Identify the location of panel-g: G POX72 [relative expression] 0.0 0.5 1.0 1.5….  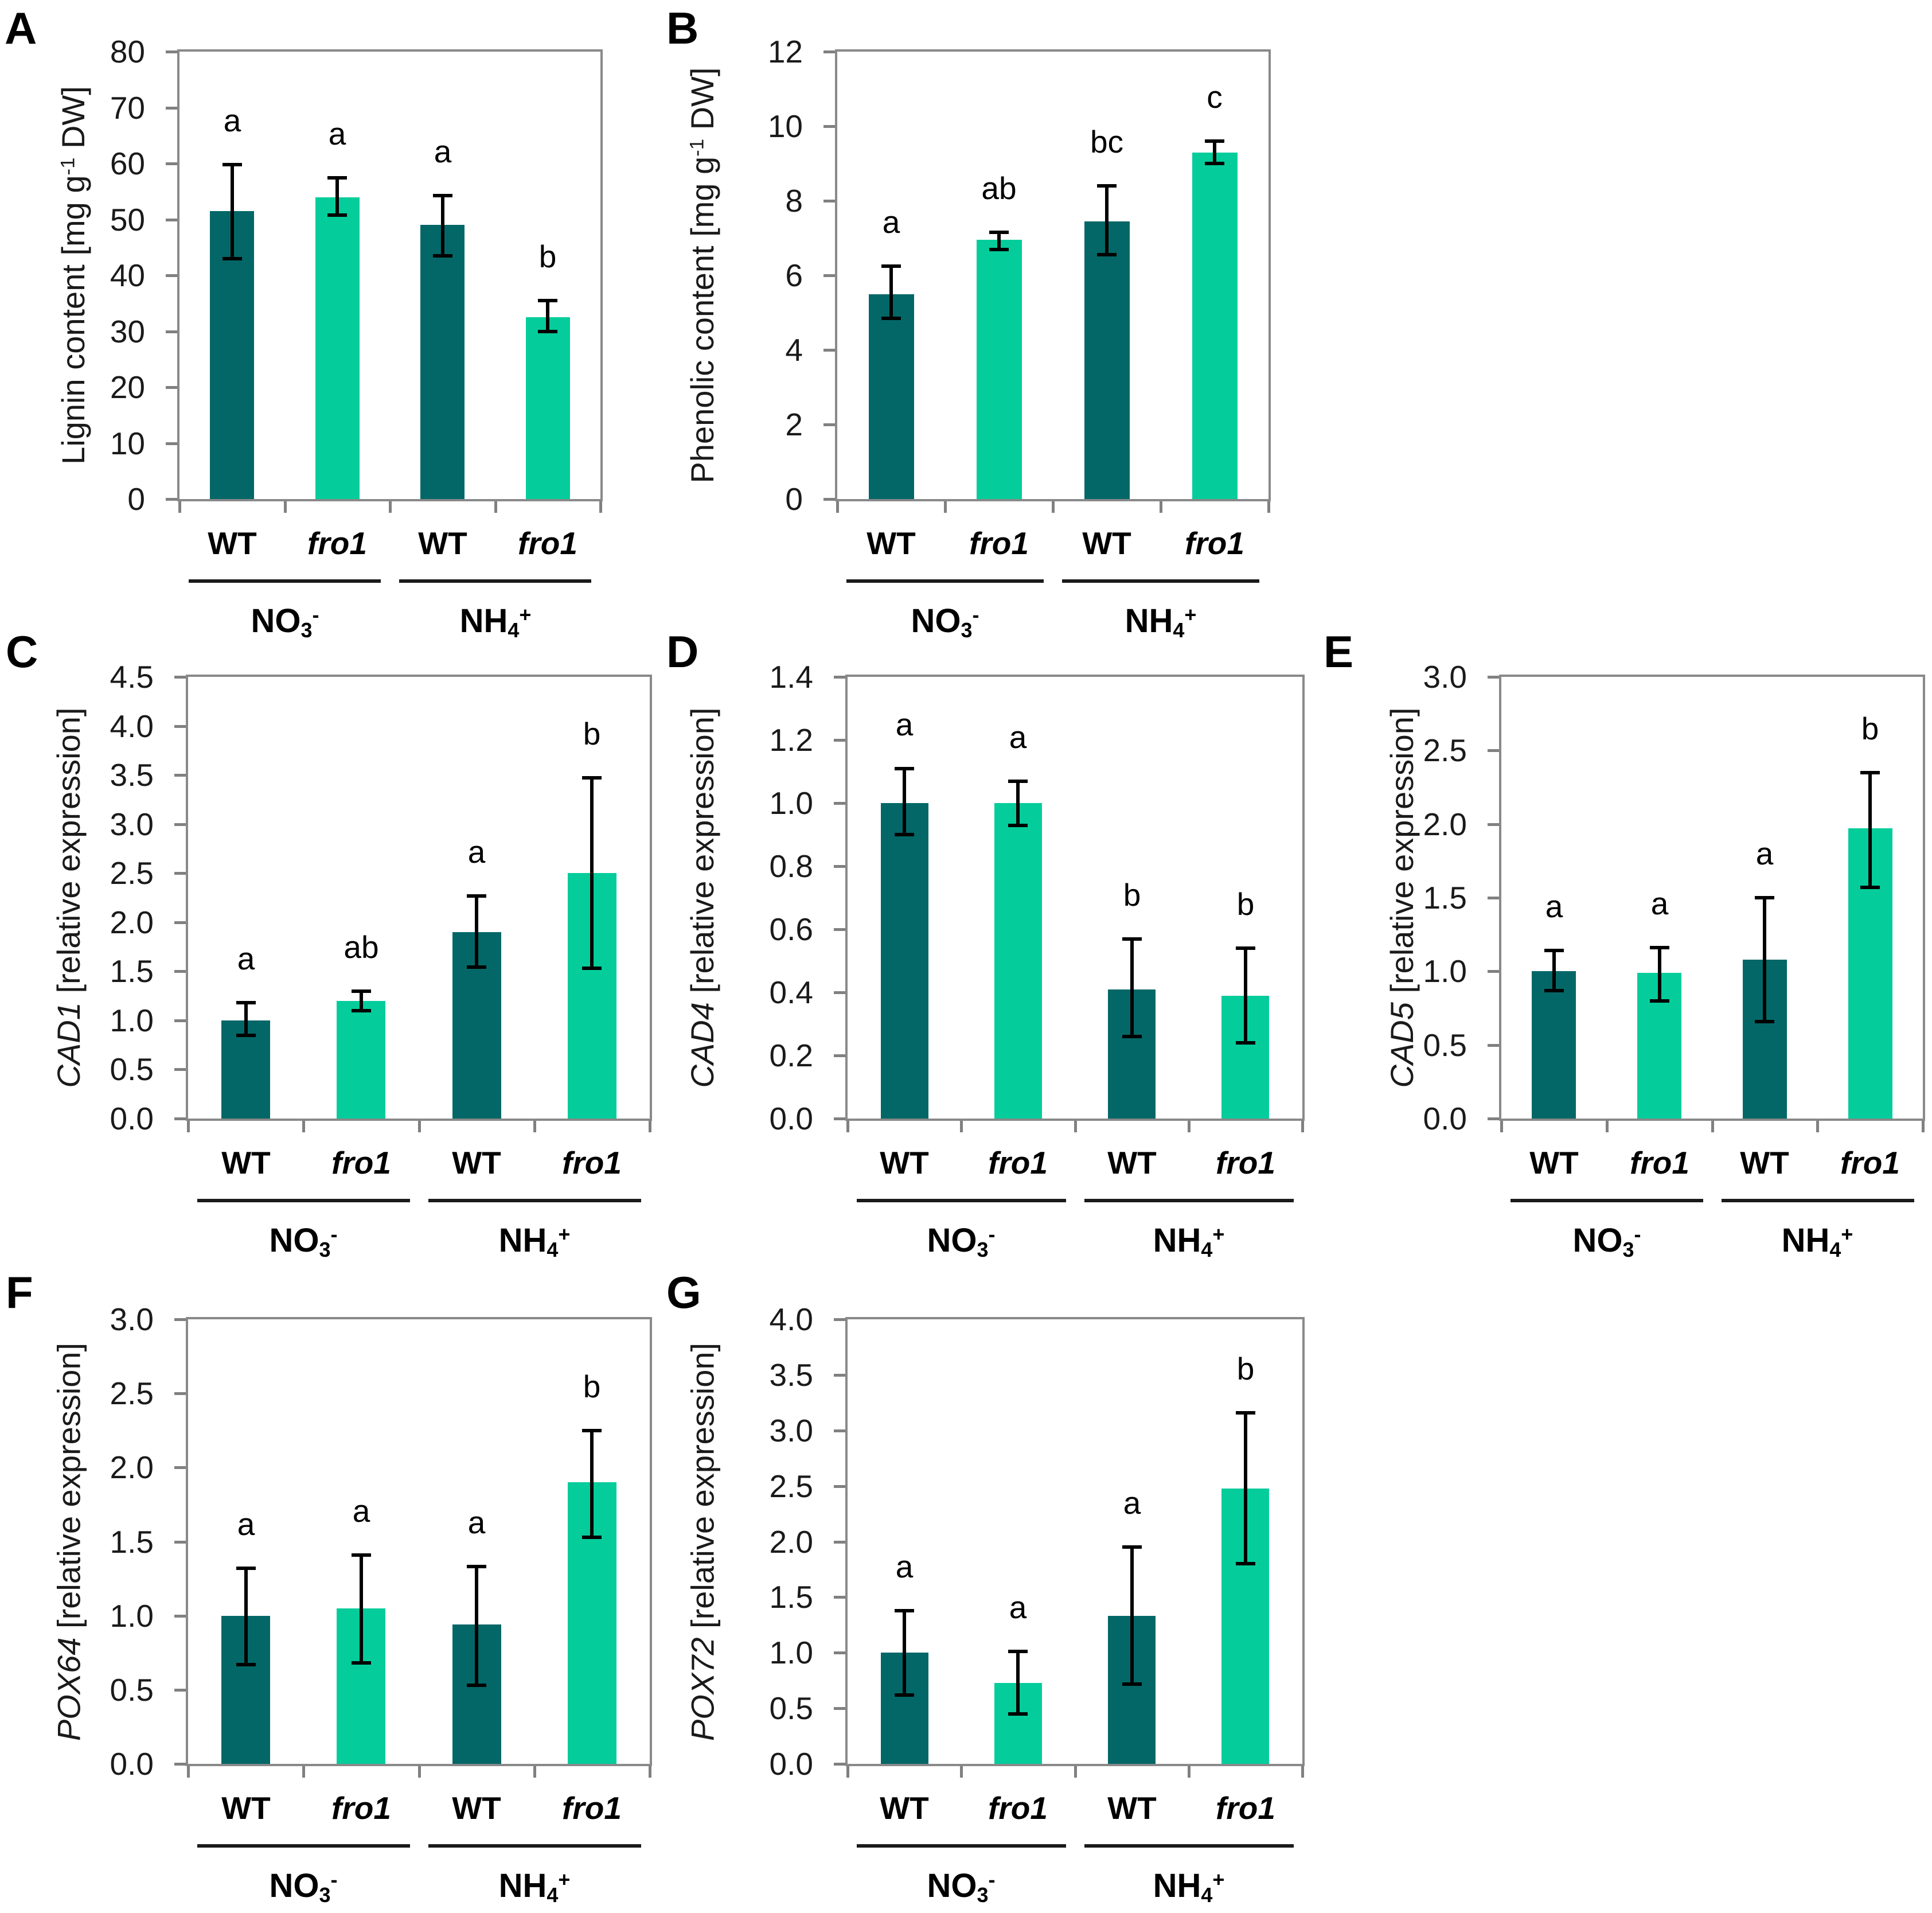
(994, 1587).